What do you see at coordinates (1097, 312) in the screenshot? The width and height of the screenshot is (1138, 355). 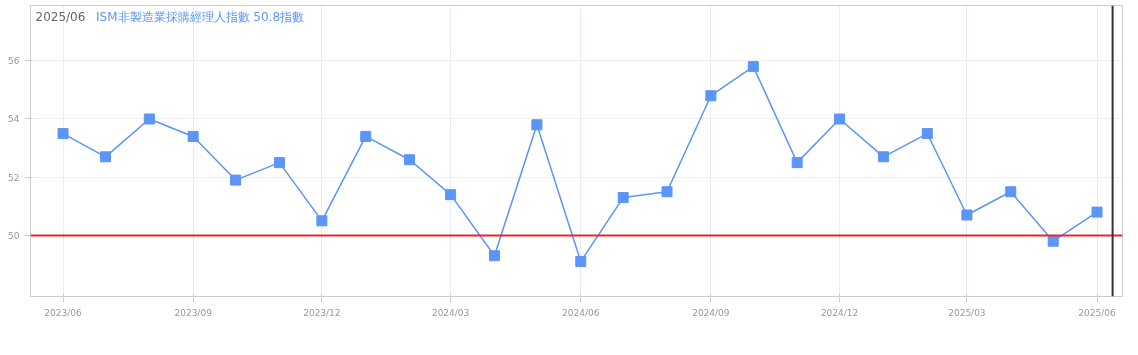 I see `x-tick-label: 2025/06` at bounding box center [1097, 312].